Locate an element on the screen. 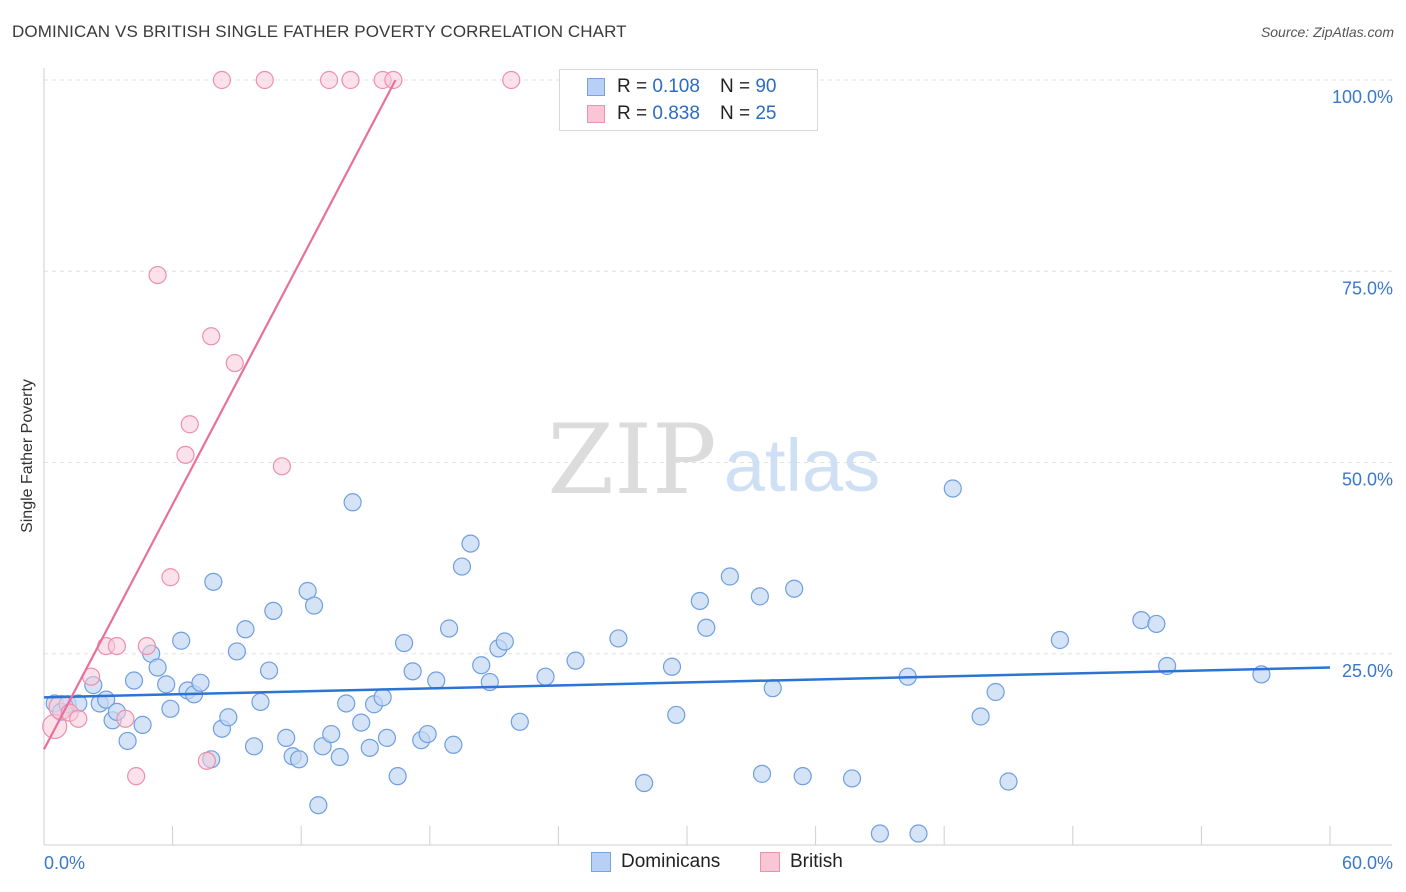  legend-item-british: British is located at coordinates (801, 862).